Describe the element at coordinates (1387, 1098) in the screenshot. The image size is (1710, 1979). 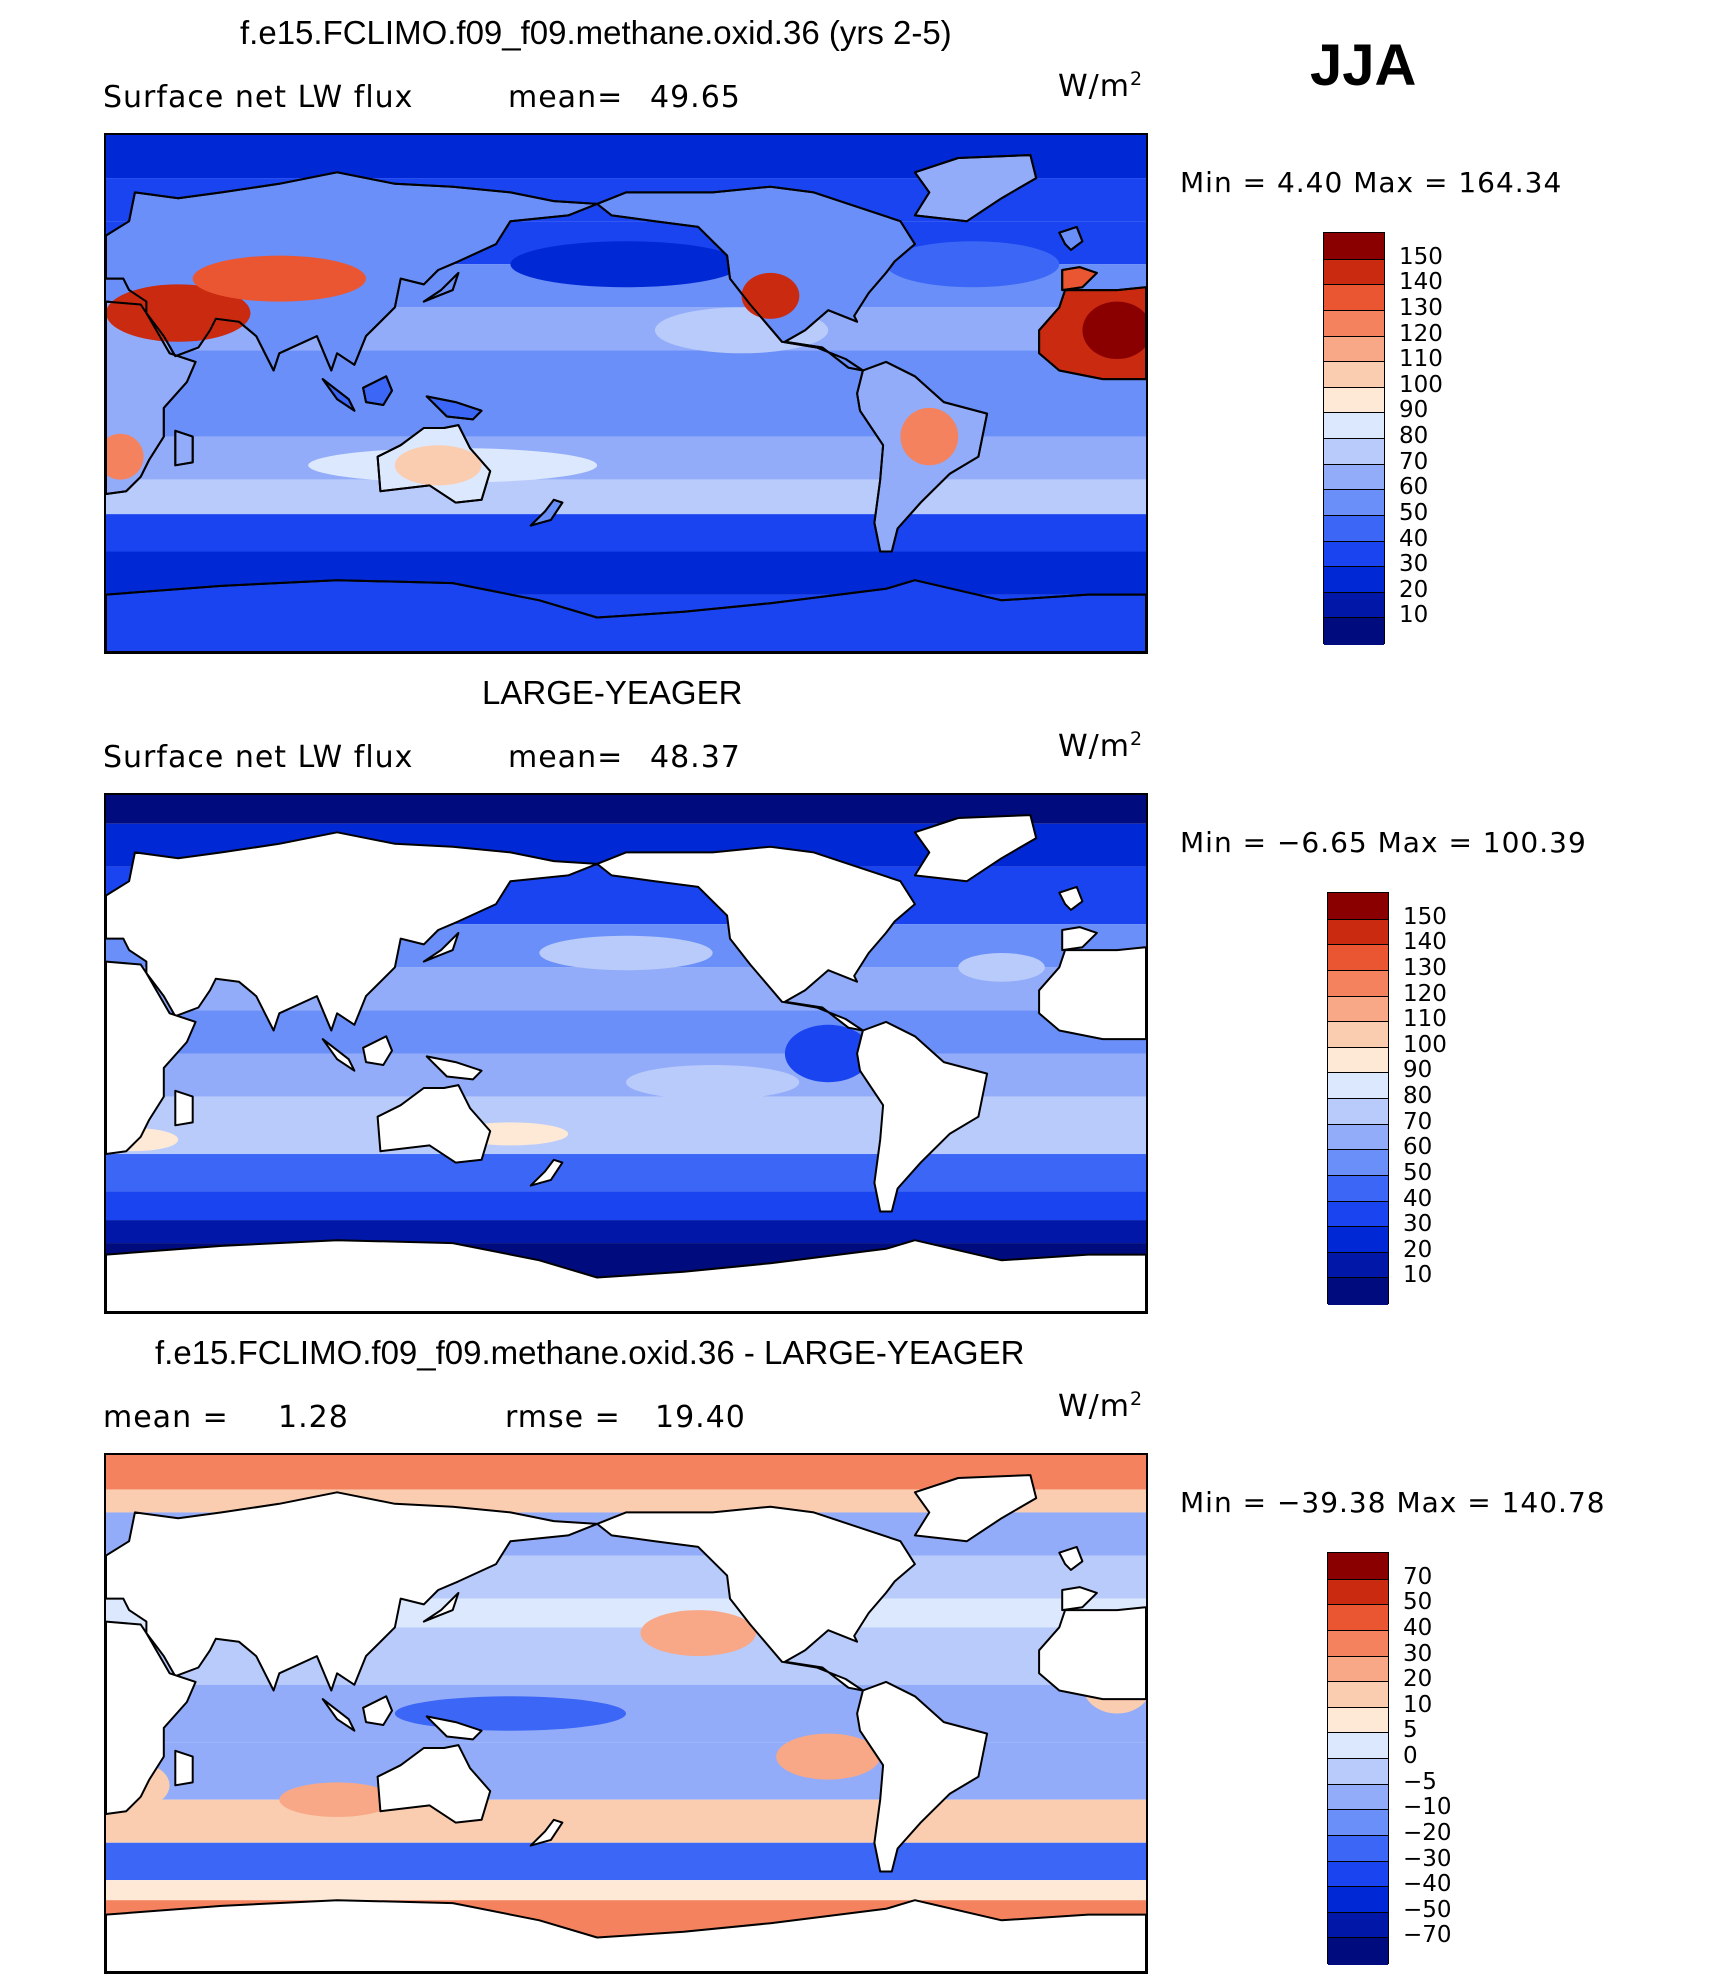
I see `panel-2-colorbar: 150 140 130 120 110 100 90 80 70 60 50 40 30 20 10` at that location.